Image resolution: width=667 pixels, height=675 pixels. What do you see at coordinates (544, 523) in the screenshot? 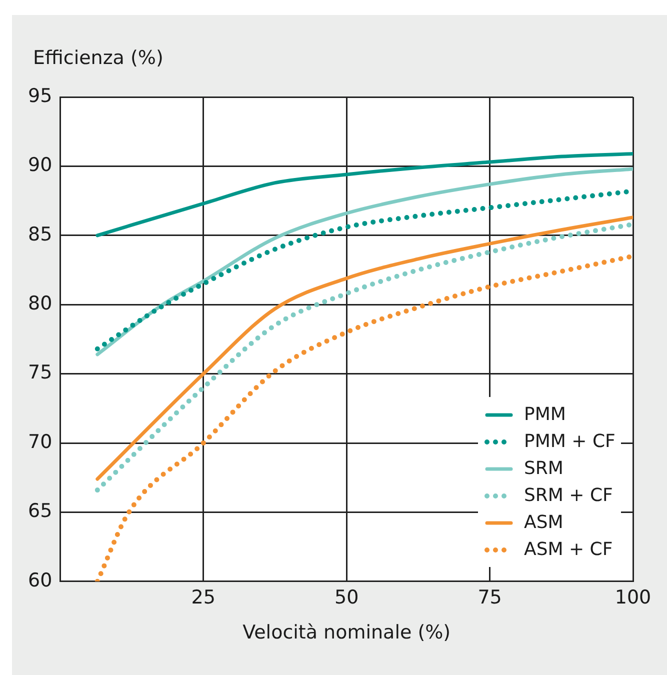
I see `legend-label: ASM` at bounding box center [544, 523].